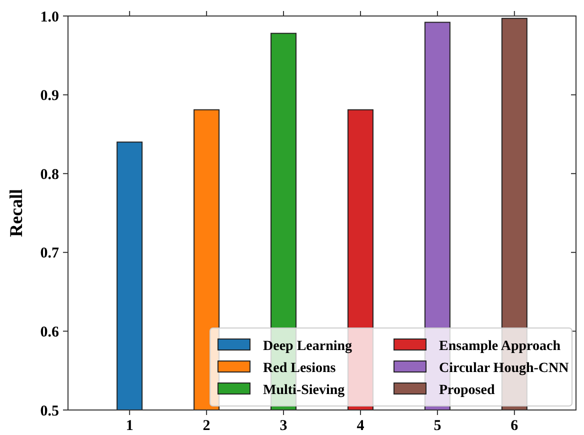  What do you see at coordinates (50, 254) in the screenshot?
I see `y-tick-label: 0.7` at bounding box center [50, 254].